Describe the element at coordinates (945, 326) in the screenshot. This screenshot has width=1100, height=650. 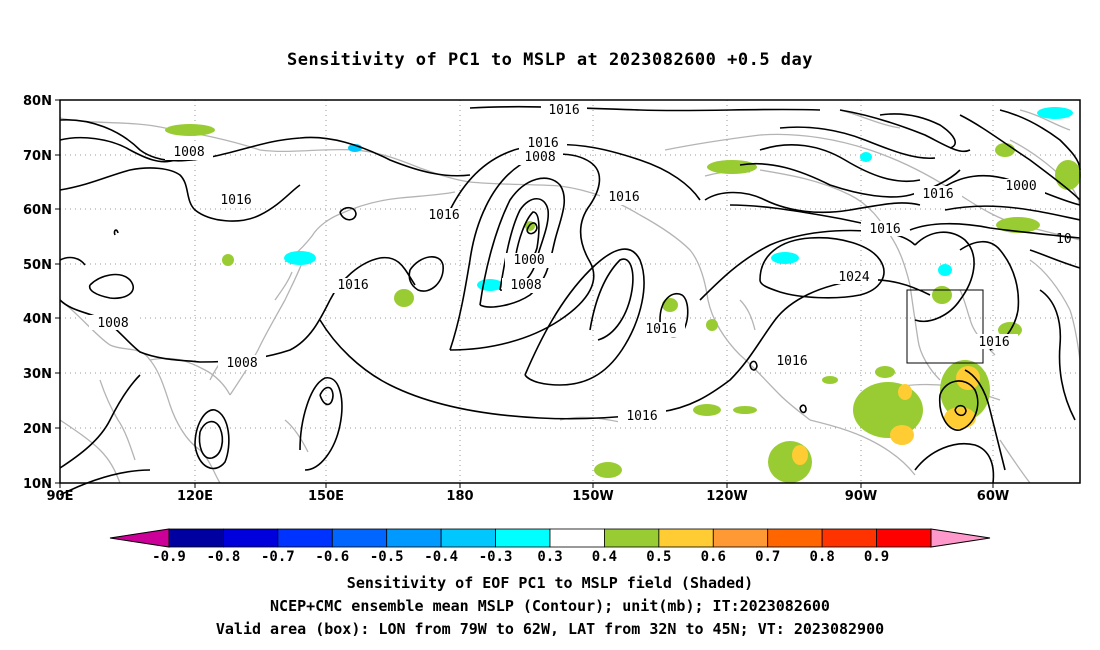
I see `valid-area-box` at that location.